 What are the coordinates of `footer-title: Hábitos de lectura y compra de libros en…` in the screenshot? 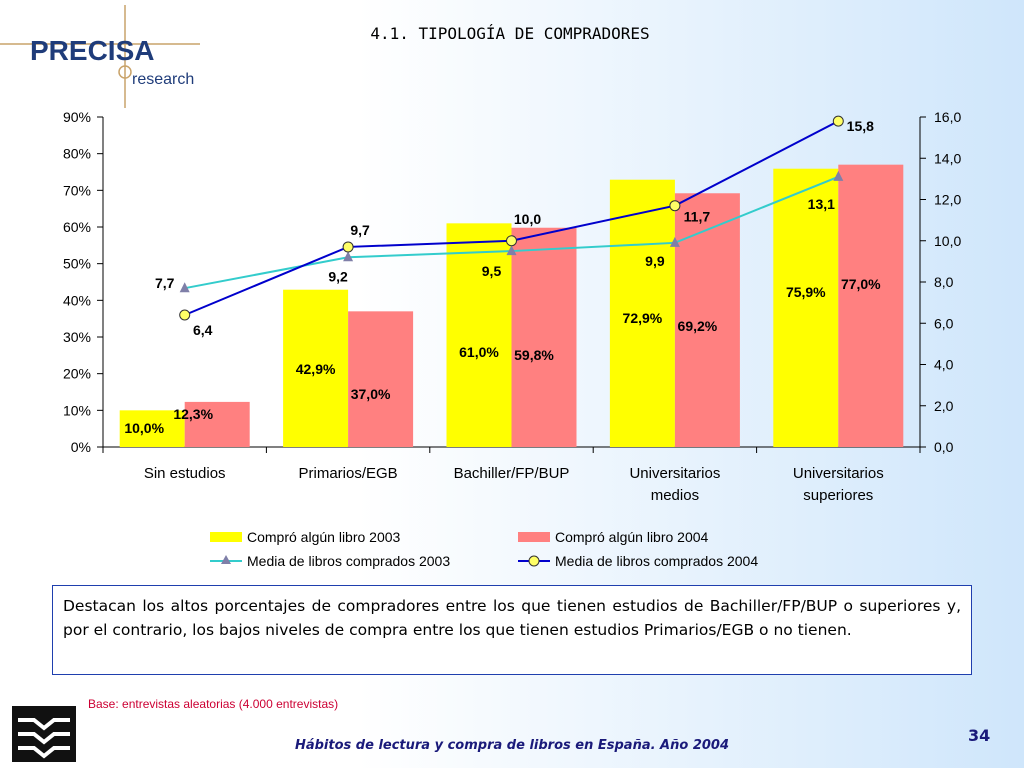 It's located at (512, 745).